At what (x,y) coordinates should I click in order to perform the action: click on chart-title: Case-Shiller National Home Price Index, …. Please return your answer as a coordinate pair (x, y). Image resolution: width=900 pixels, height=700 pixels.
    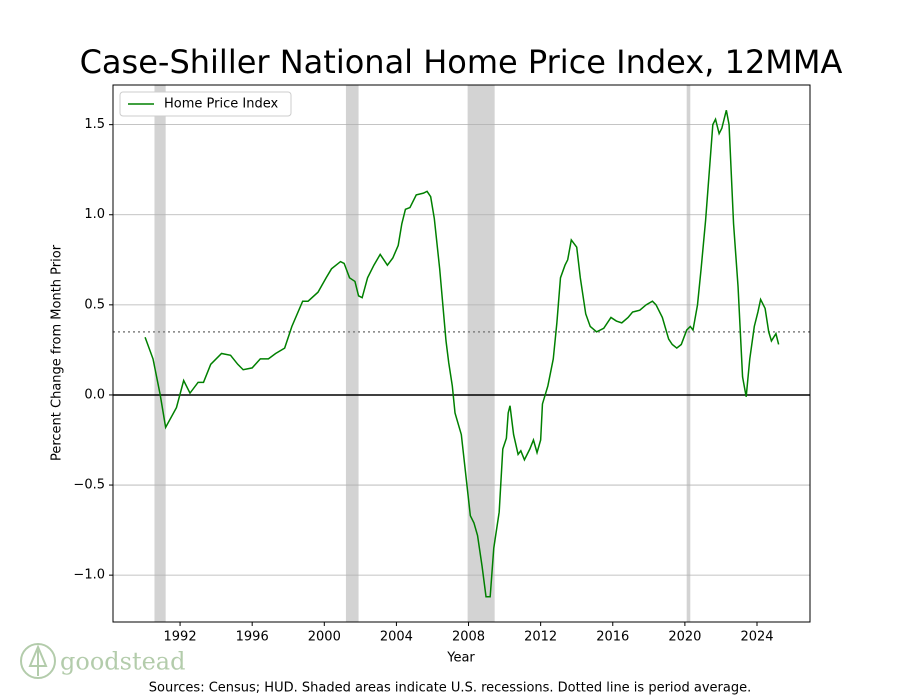
    Looking at the image, I should click on (461, 62).